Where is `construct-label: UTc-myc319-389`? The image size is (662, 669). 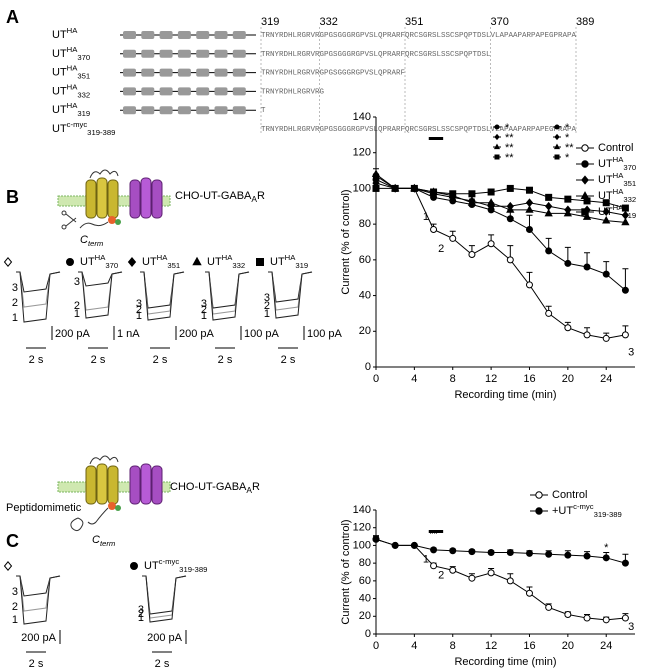 construct-label: UTc-myc319-389 is located at coordinates (83, 128).